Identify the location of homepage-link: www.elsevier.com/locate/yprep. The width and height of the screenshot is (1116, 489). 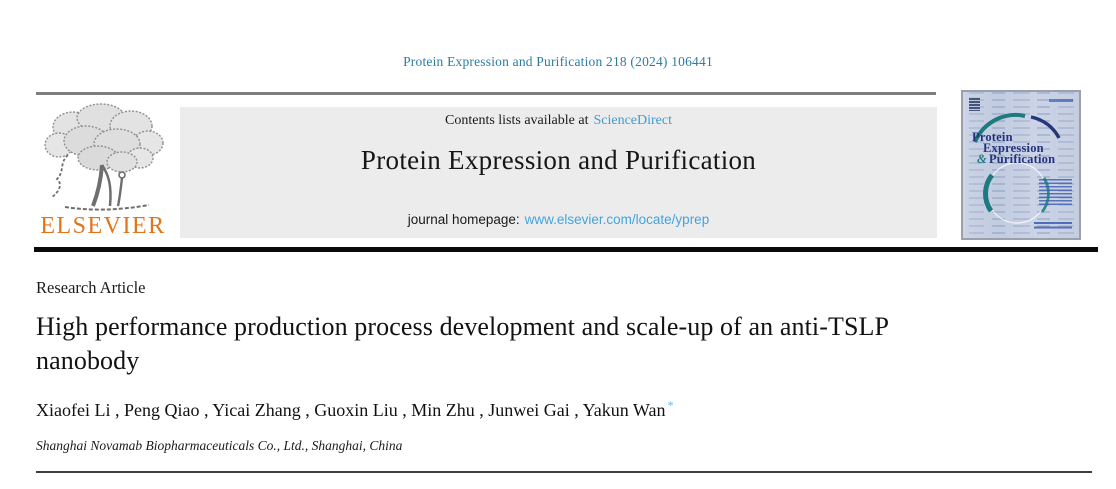
(617, 219).